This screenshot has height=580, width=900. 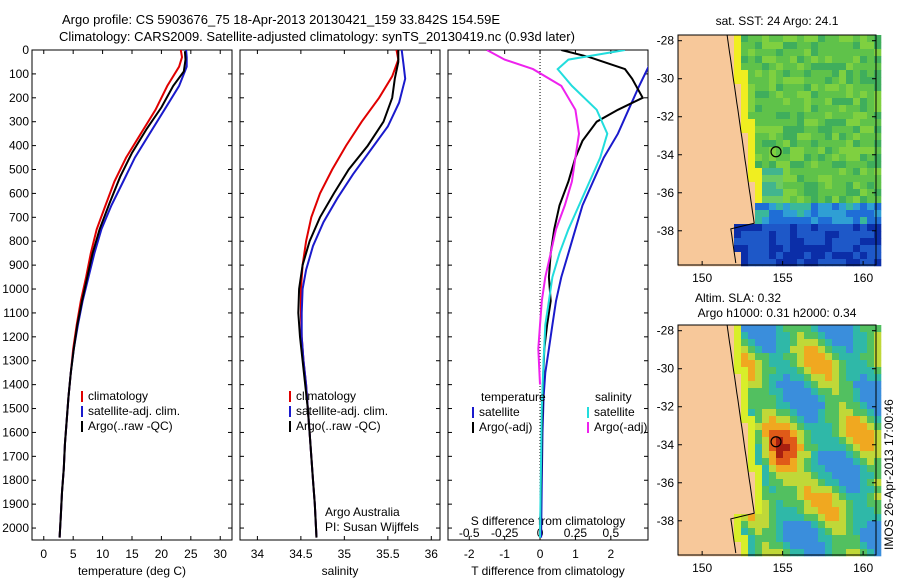 I want to click on map-x-tick-label: 155, so click(x=783, y=568).